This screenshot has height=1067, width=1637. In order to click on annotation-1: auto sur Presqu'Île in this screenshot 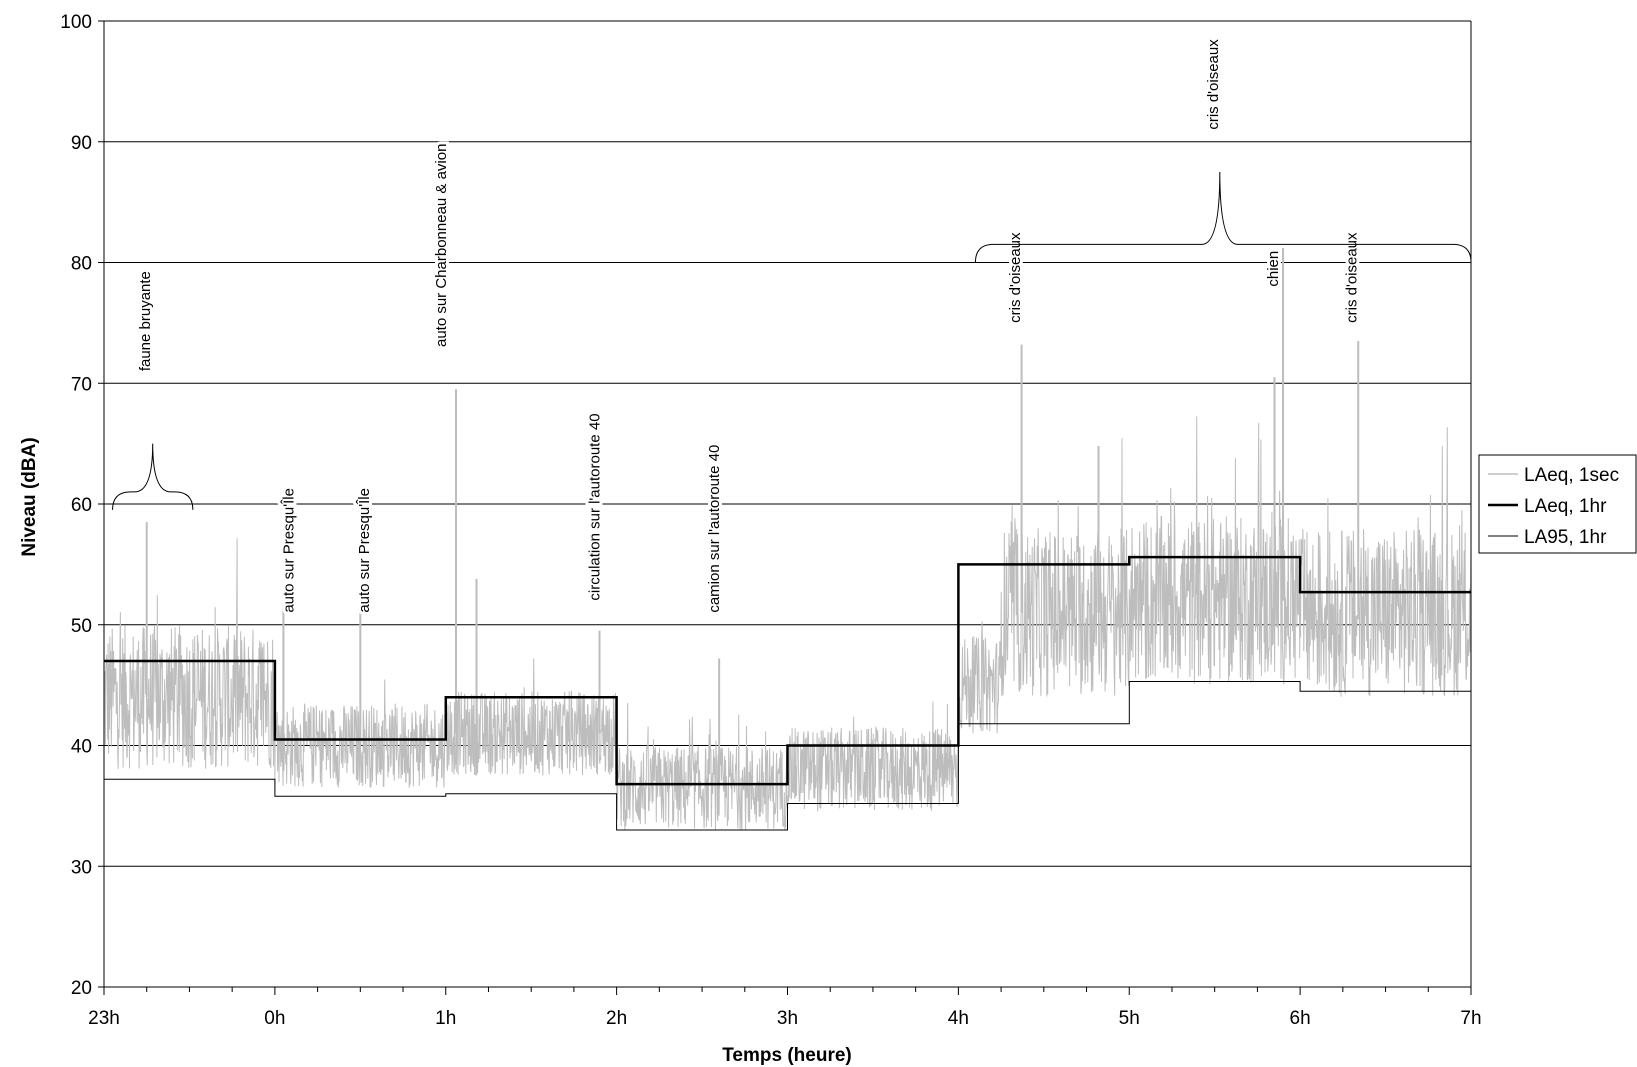, I will do `click(289, 550)`.